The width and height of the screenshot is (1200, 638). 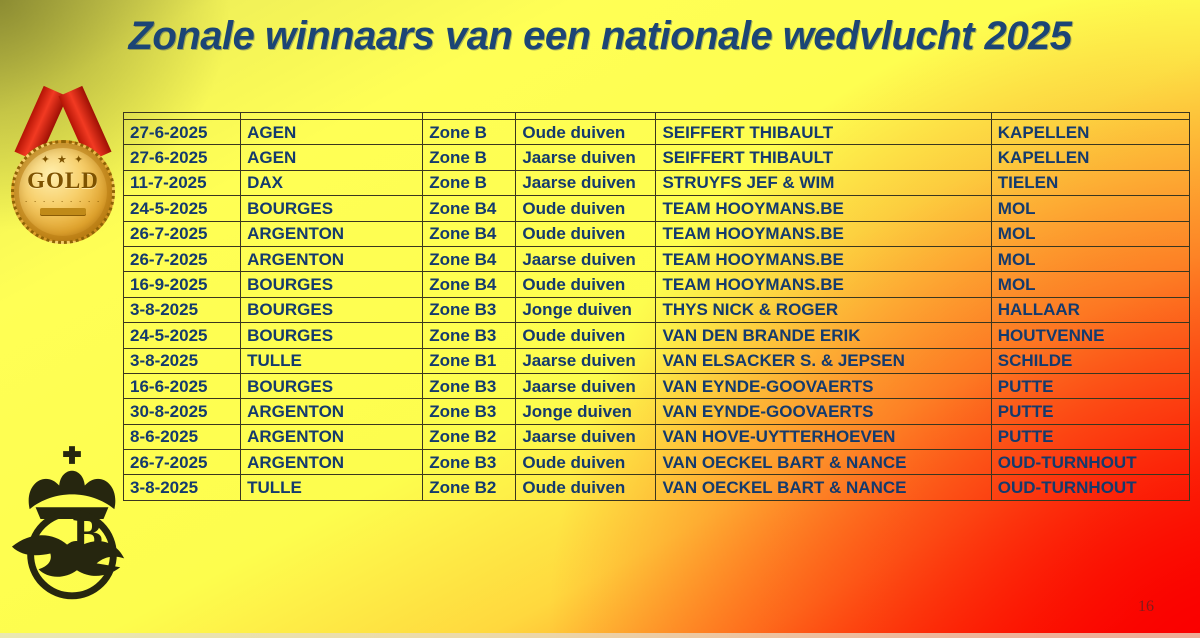 I want to click on cell-date: 24-5-2025, so click(x=182, y=335).